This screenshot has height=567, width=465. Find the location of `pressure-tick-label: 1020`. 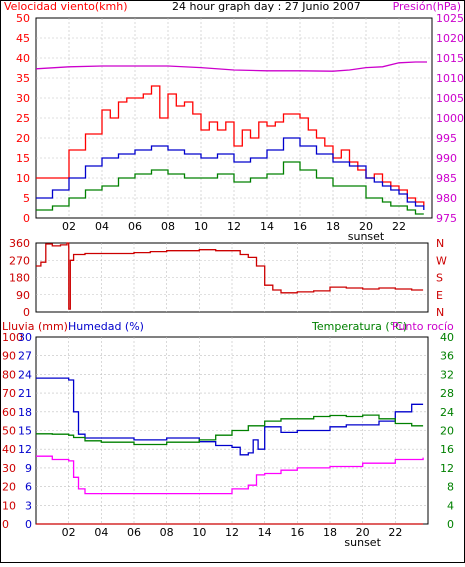

pressure-tick-label: 1020 is located at coordinates (450, 38).